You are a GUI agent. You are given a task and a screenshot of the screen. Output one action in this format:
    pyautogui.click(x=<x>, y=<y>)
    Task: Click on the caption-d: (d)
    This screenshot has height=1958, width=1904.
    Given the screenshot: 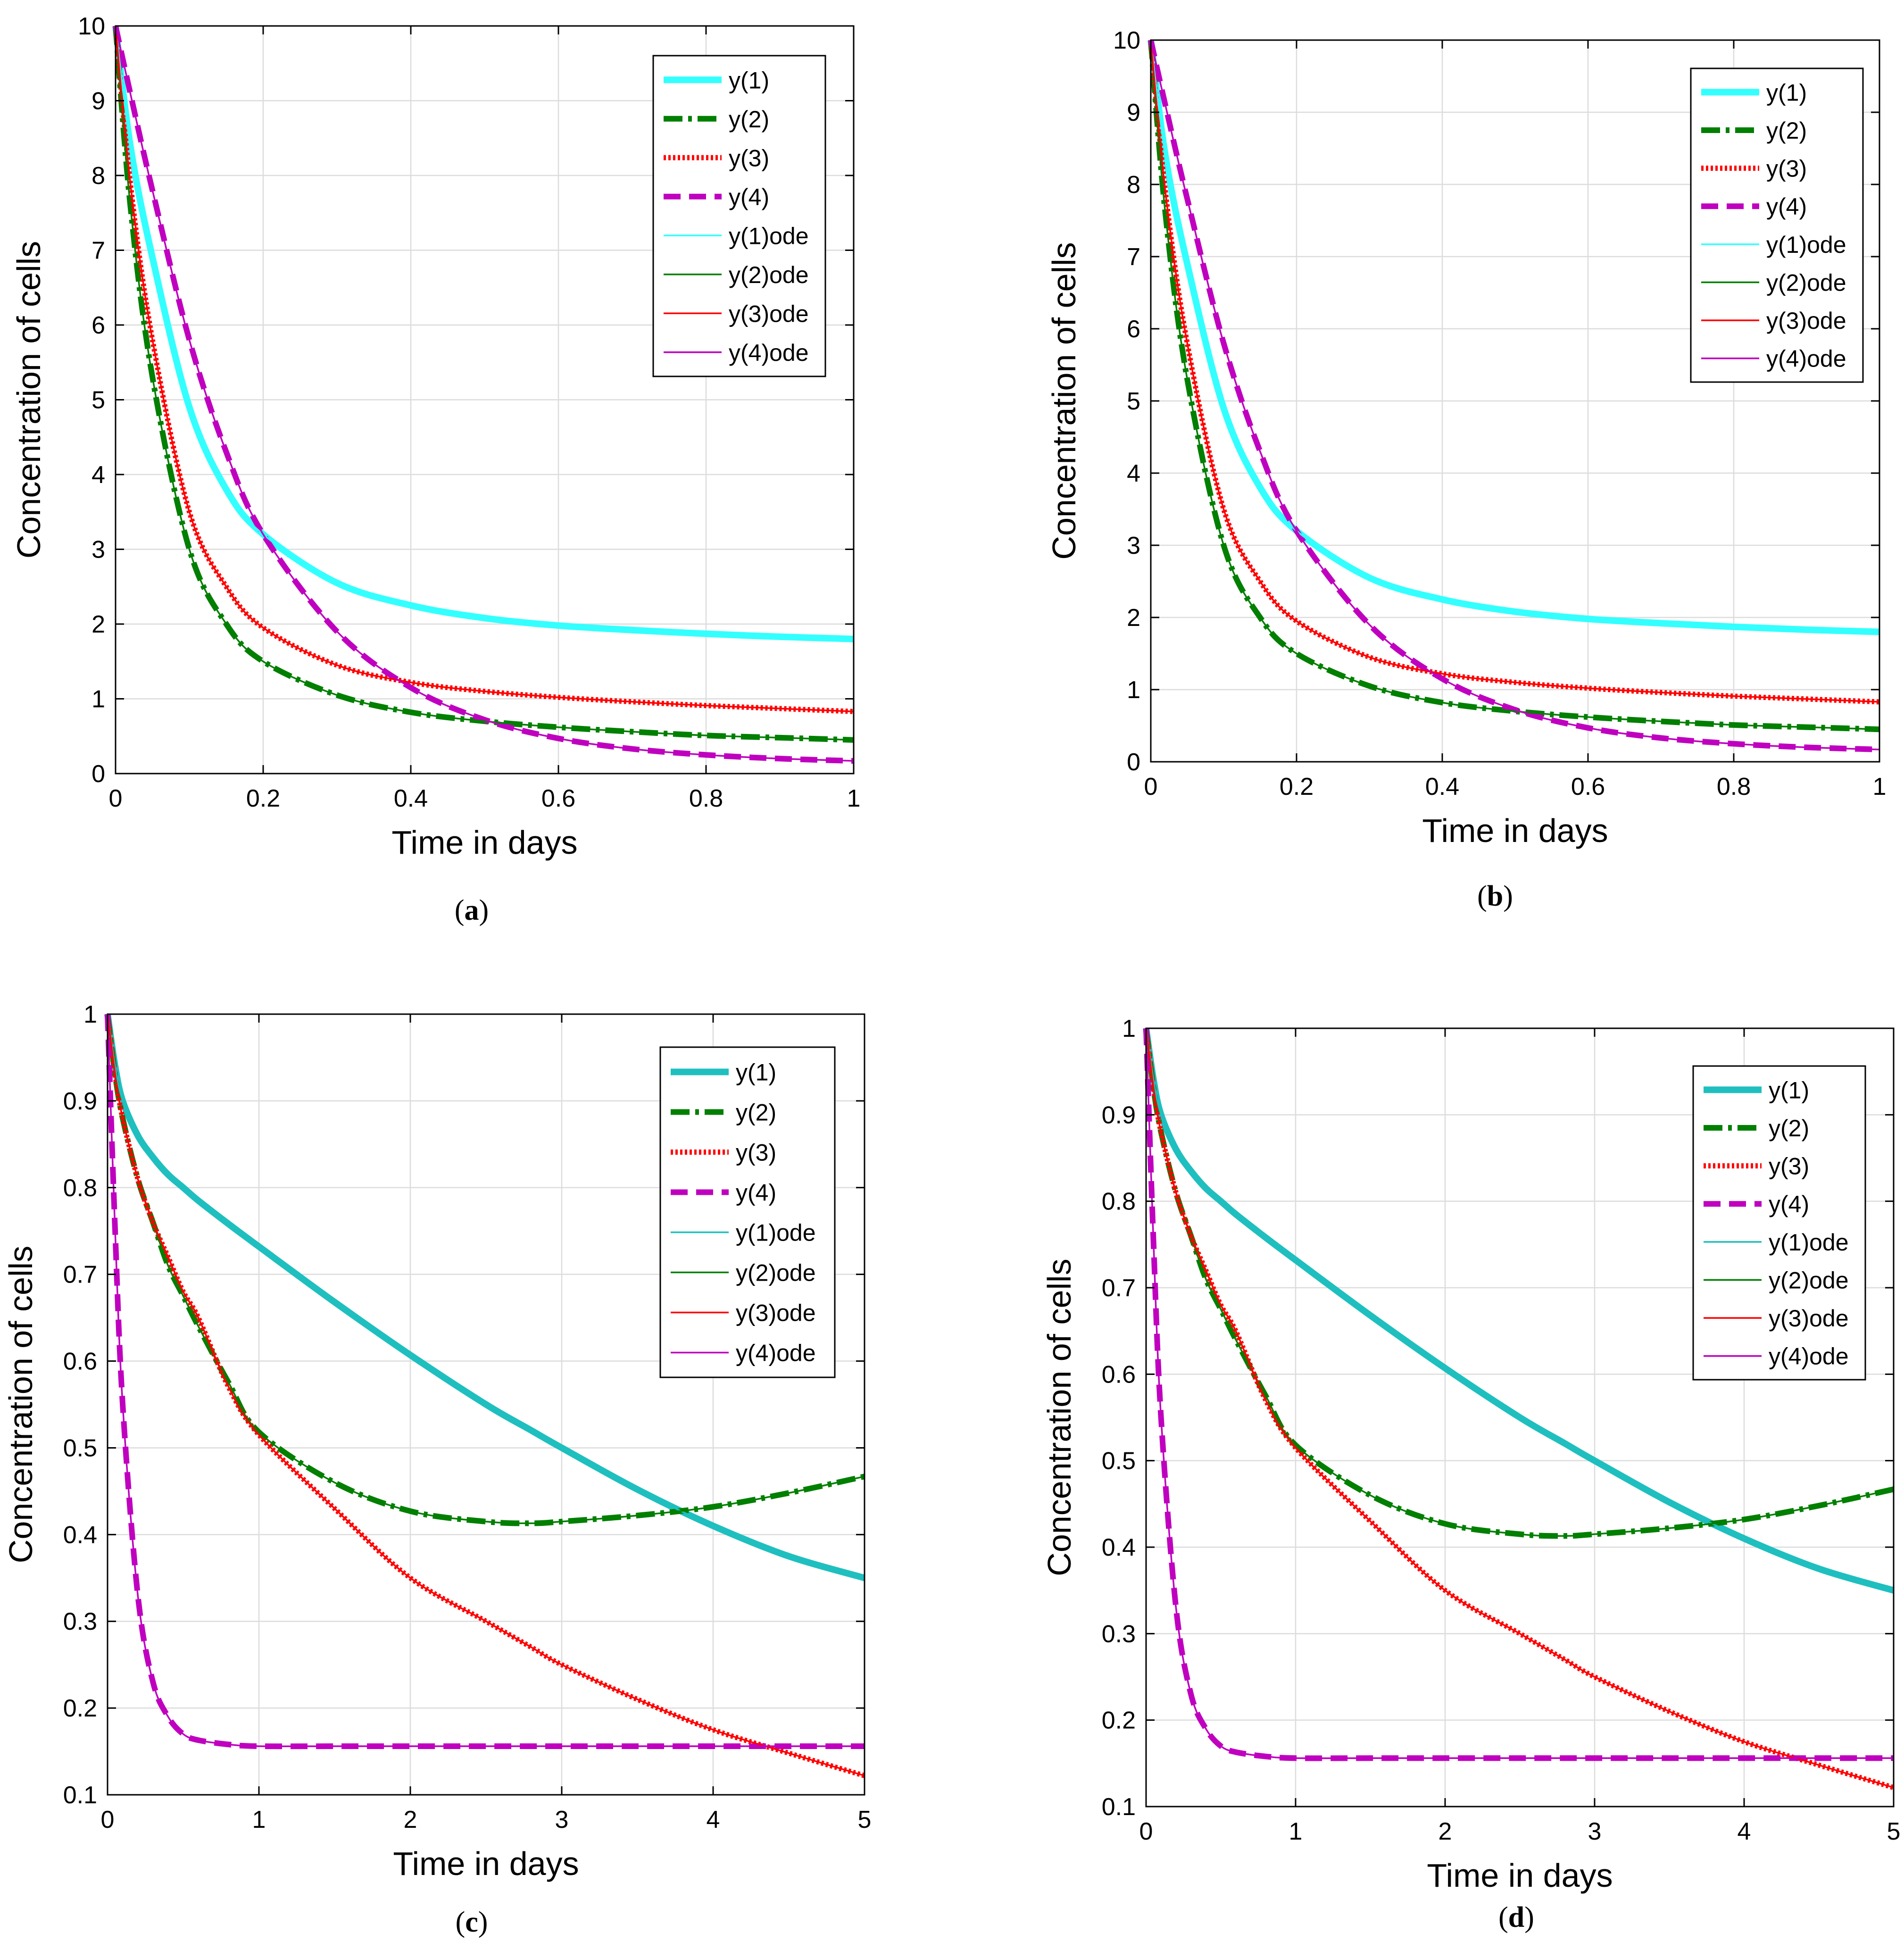 What is the action you would take?
    pyautogui.click(x=1516, y=1917)
    